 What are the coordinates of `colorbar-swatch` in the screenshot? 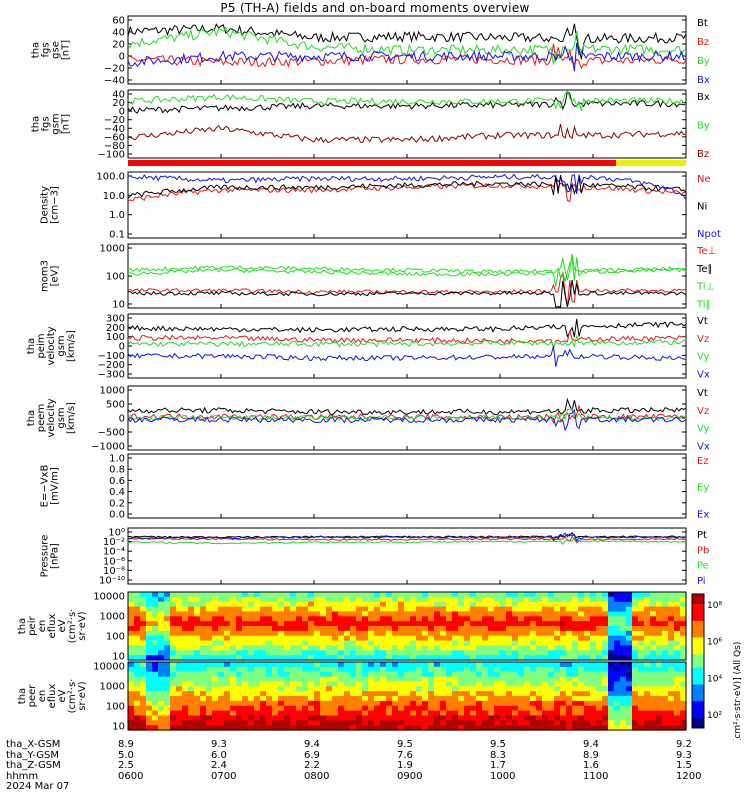 It's located at (698, 602).